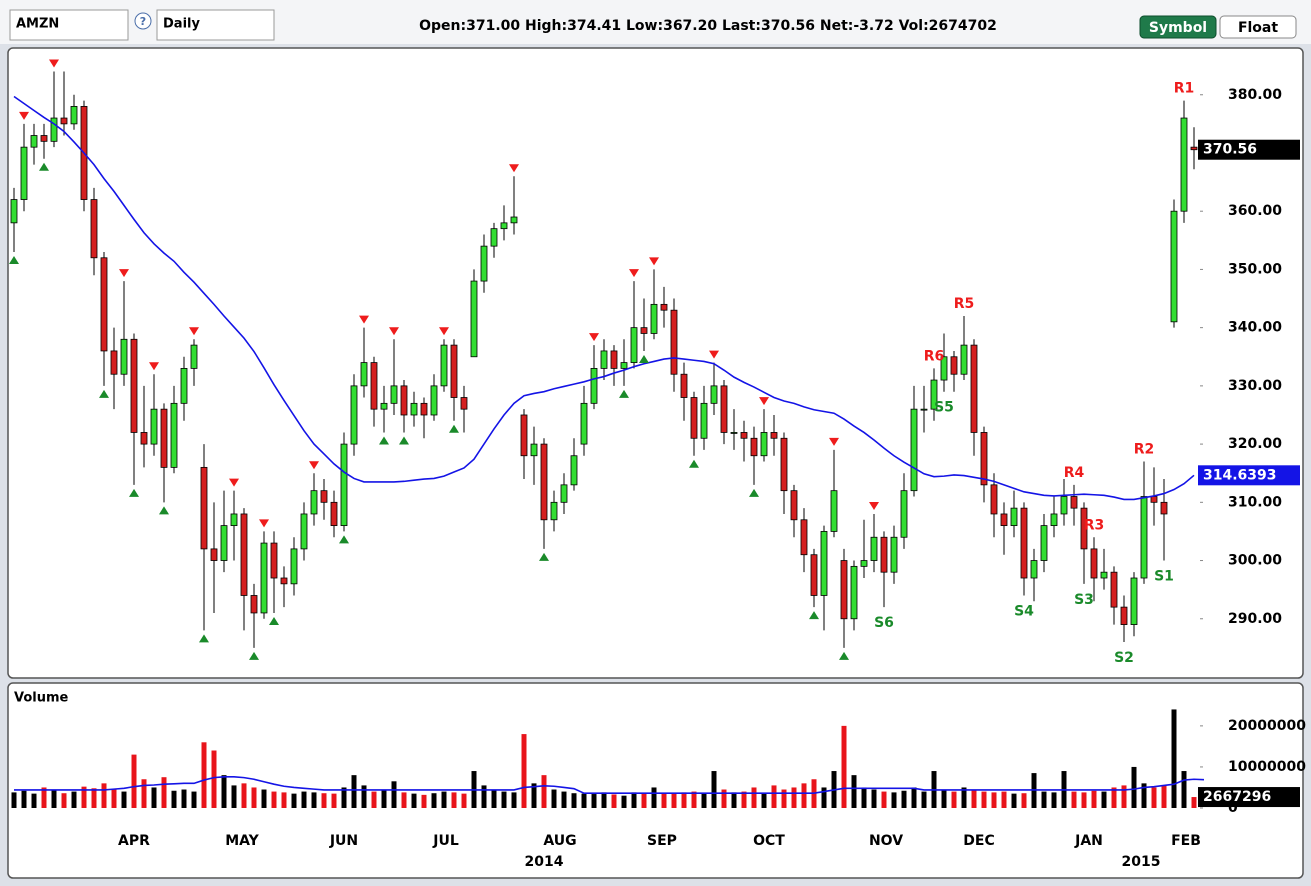 The width and height of the screenshot is (1311, 886). Describe the element at coordinates (143, 21) in the screenshot. I see `help-icon` at that location.